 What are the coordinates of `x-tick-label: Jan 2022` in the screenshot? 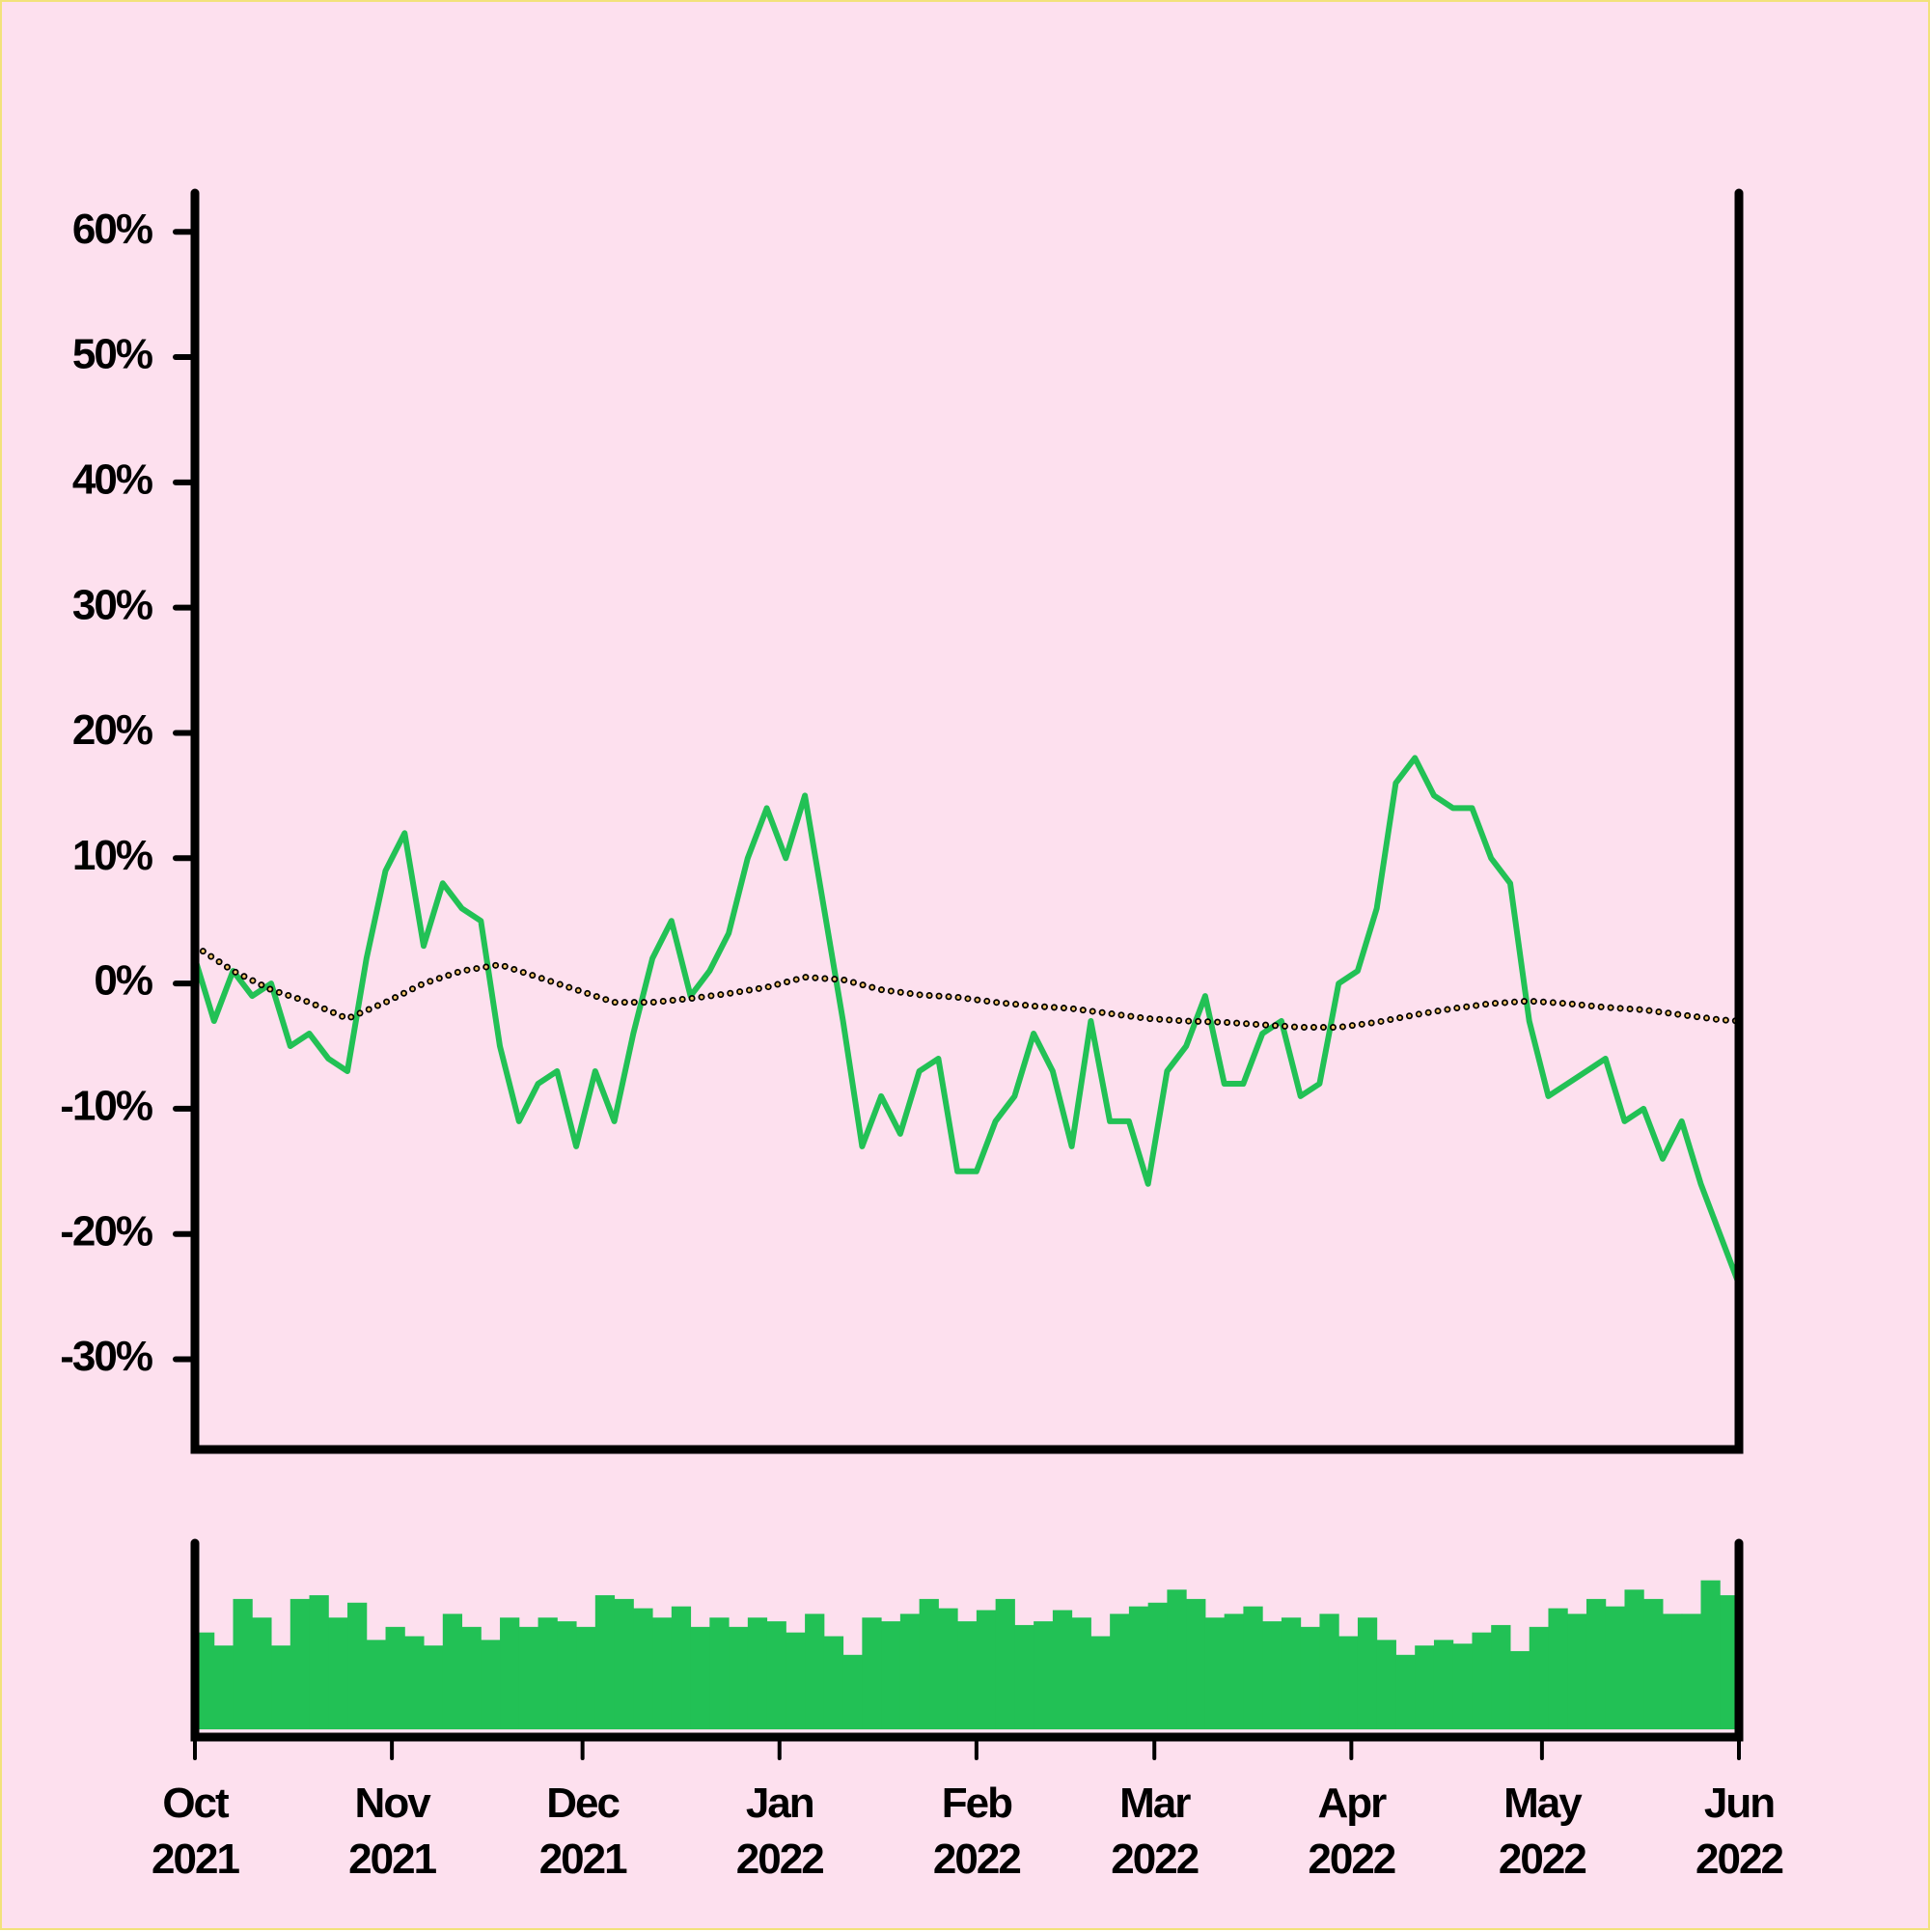 It's located at (780, 1831).